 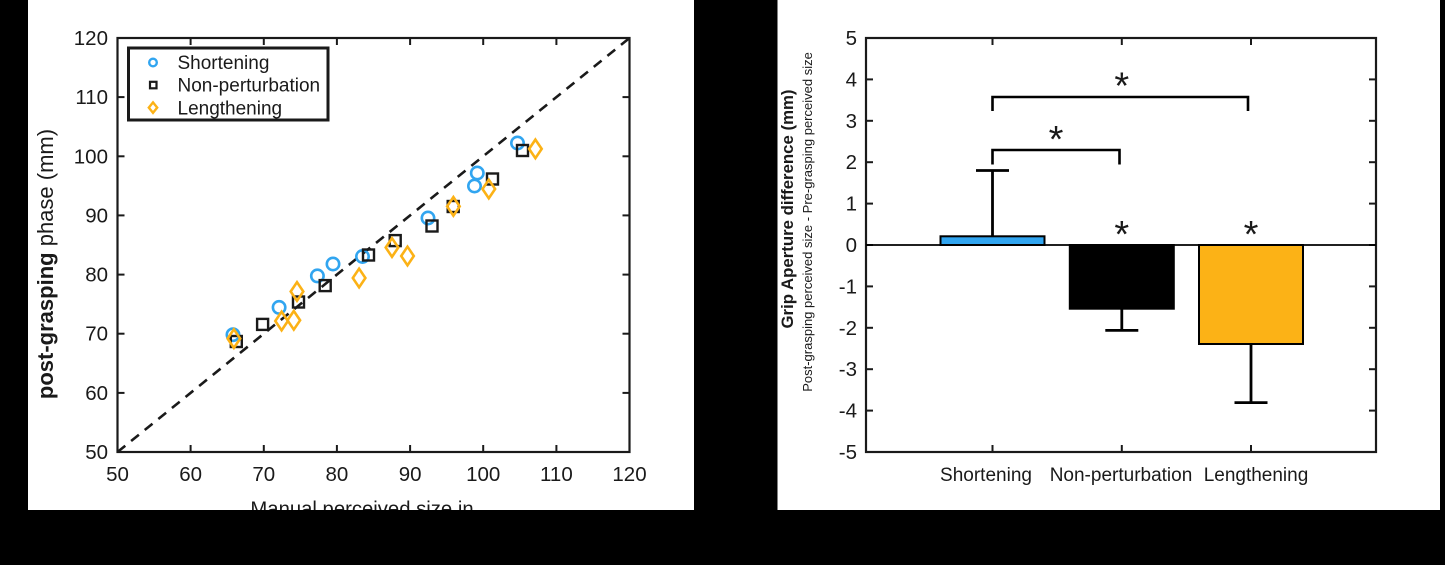 I want to click on svg-text: -3, so click(x=848, y=369).